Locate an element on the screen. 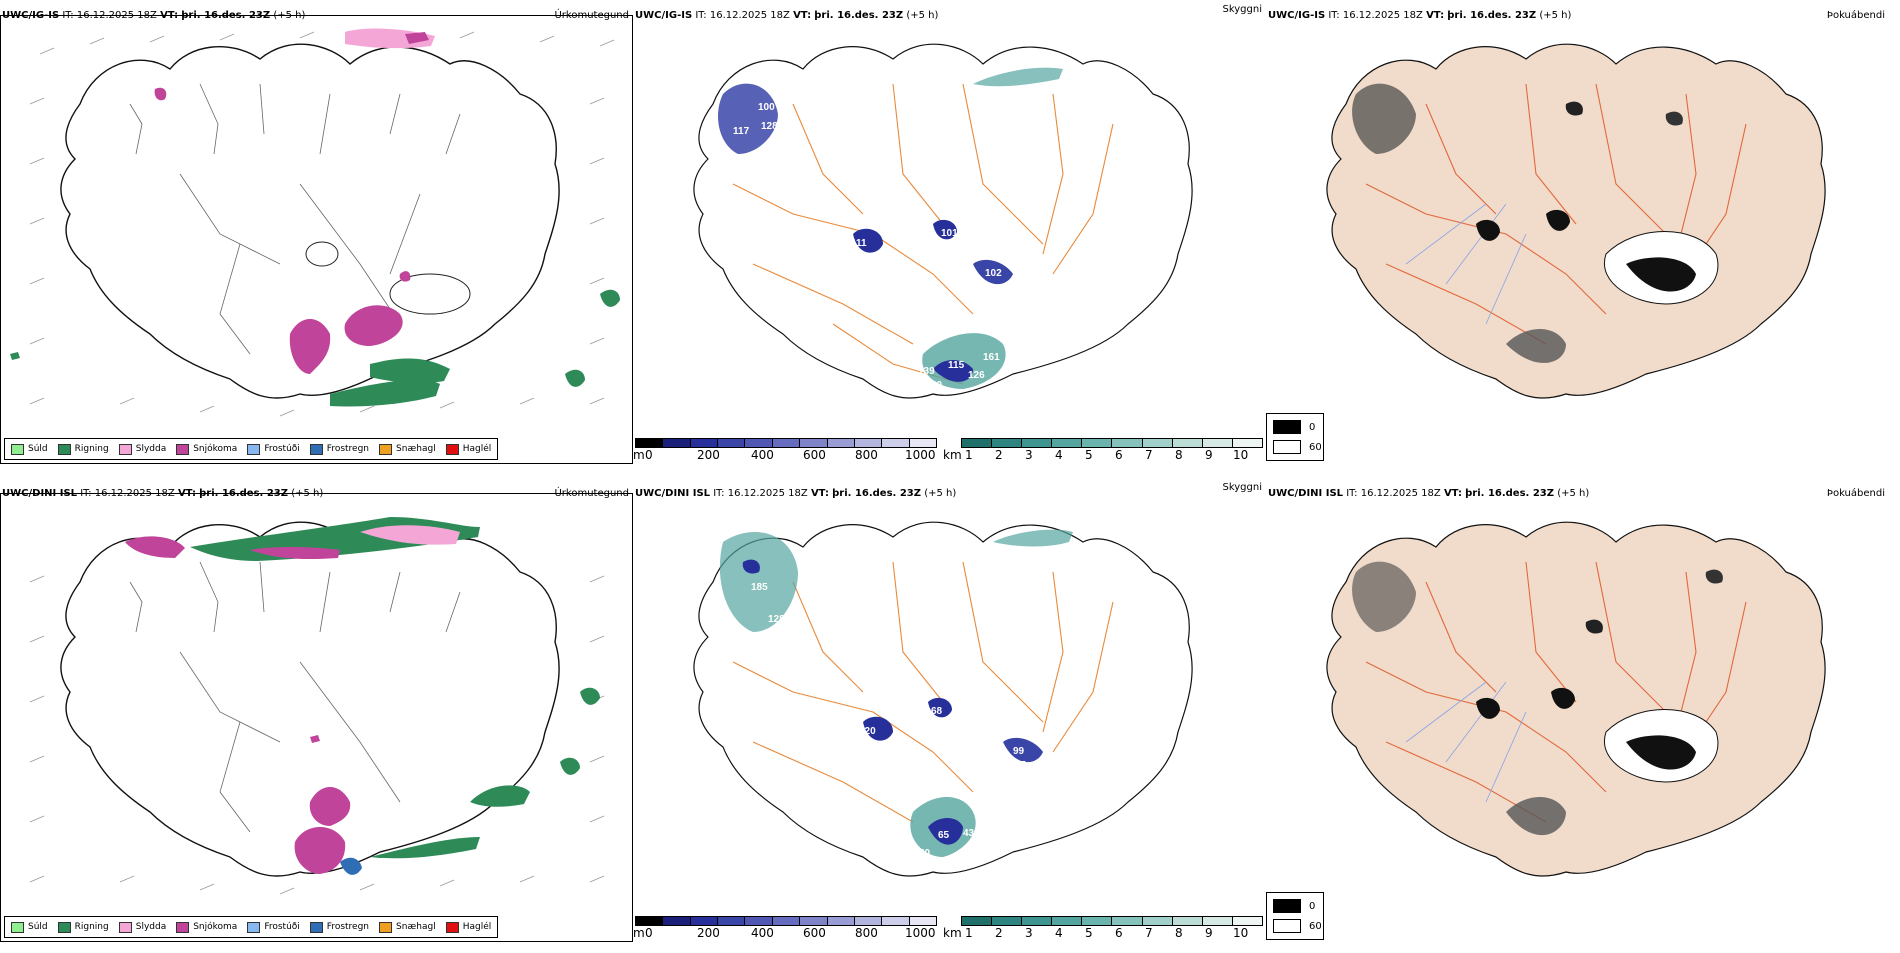  legend-item: Frostúði is located at coordinates (273, 927).